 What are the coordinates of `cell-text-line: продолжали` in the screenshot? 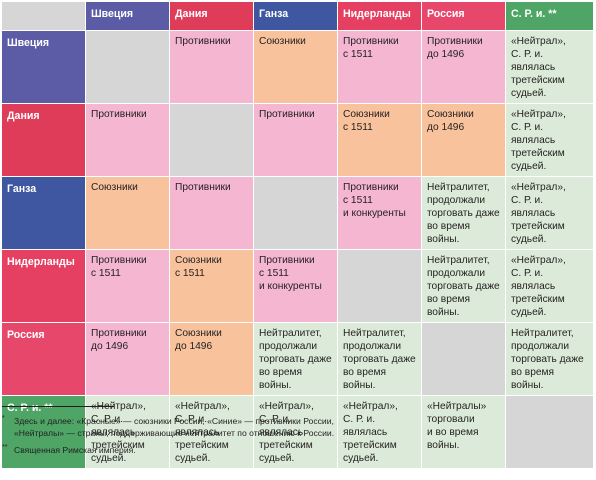 It's located at (456, 200).